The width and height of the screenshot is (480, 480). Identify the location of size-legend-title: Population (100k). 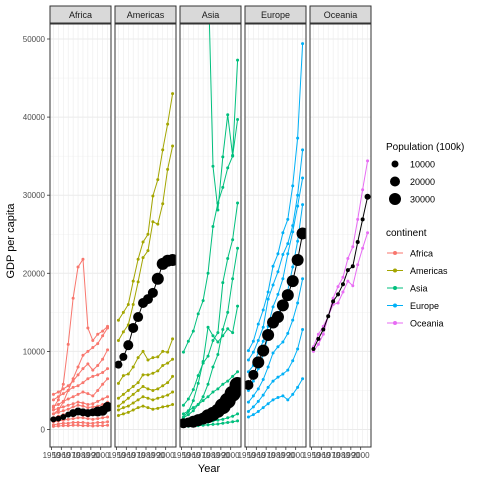
(425, 147).